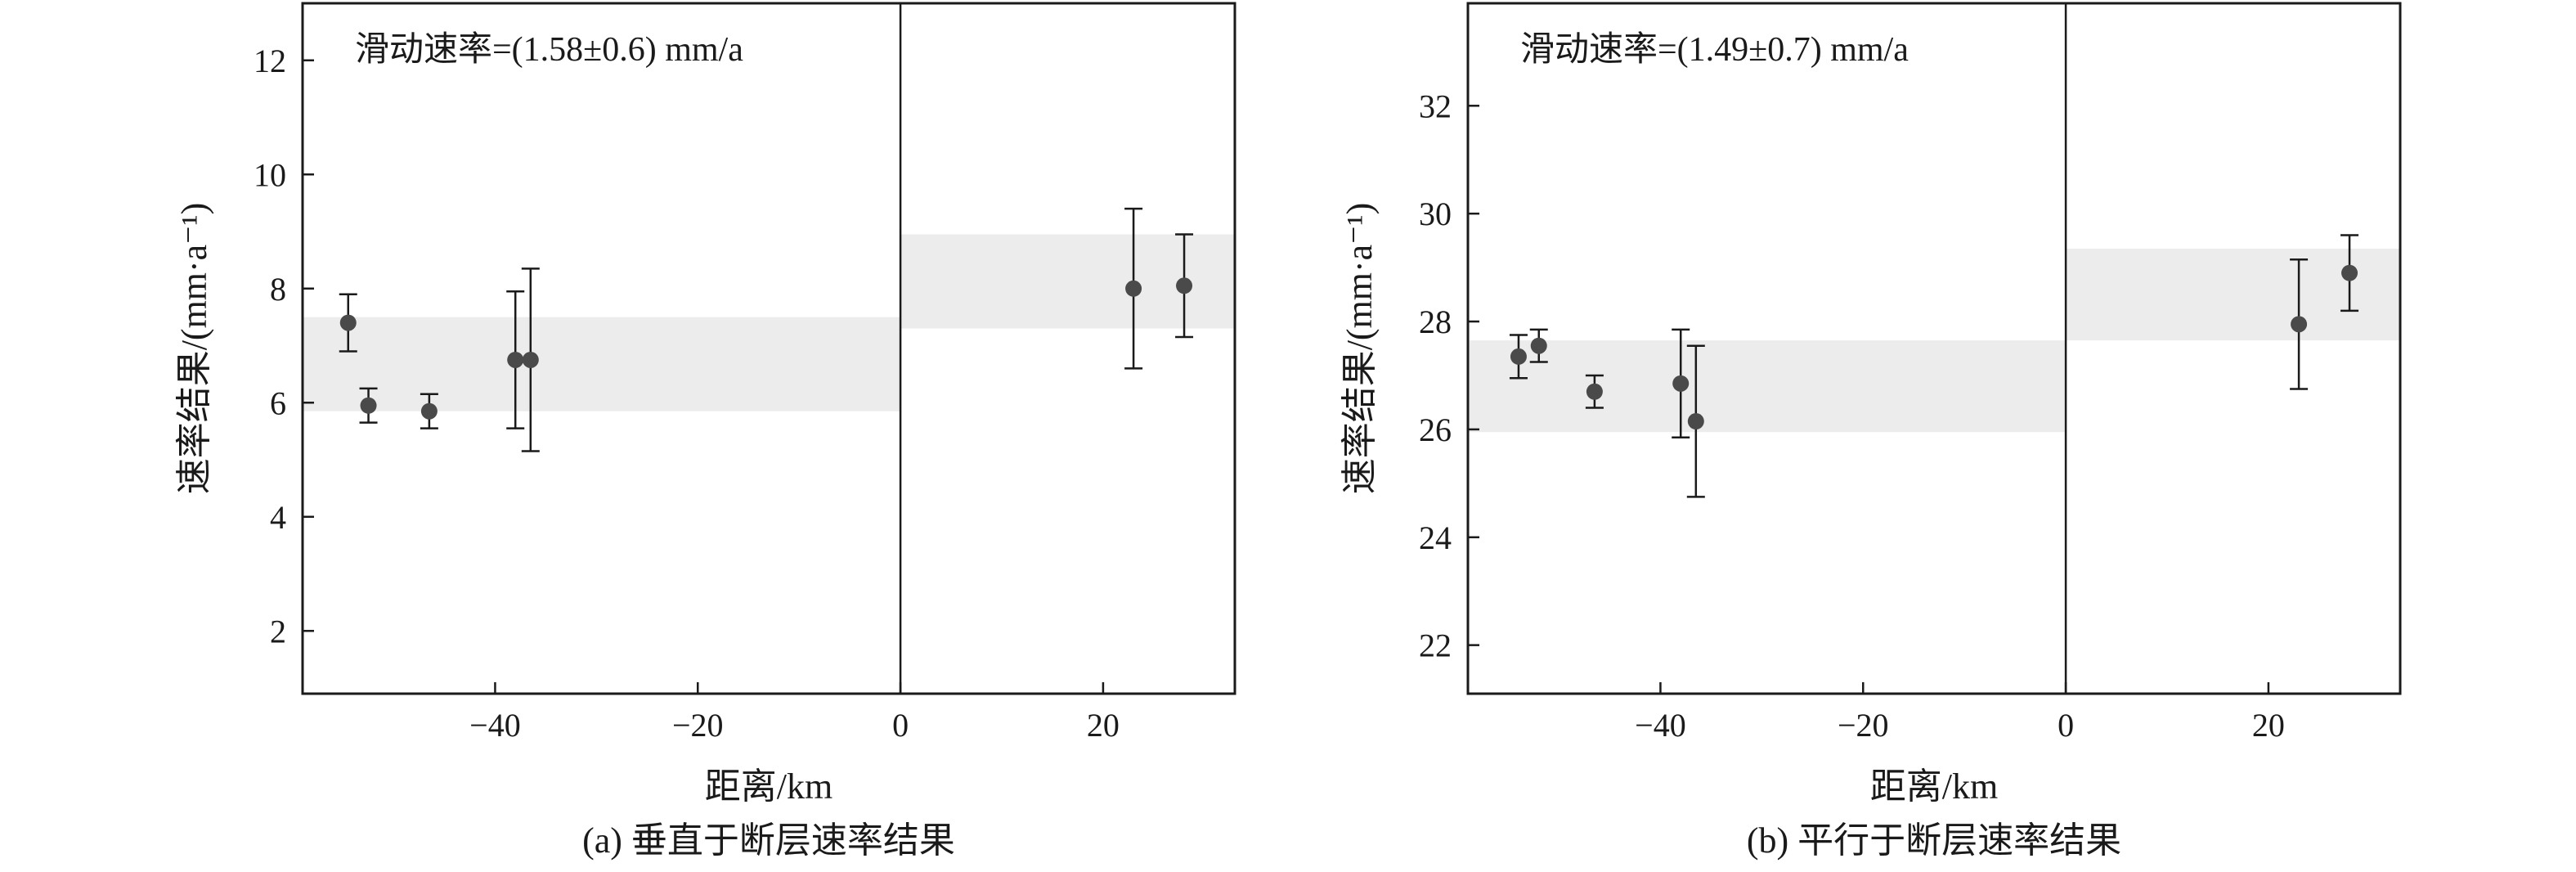 Image resolution: width=2576 pixels, height=872 pixels. I want to click on y-tick-label: 12, so click(270, 61).